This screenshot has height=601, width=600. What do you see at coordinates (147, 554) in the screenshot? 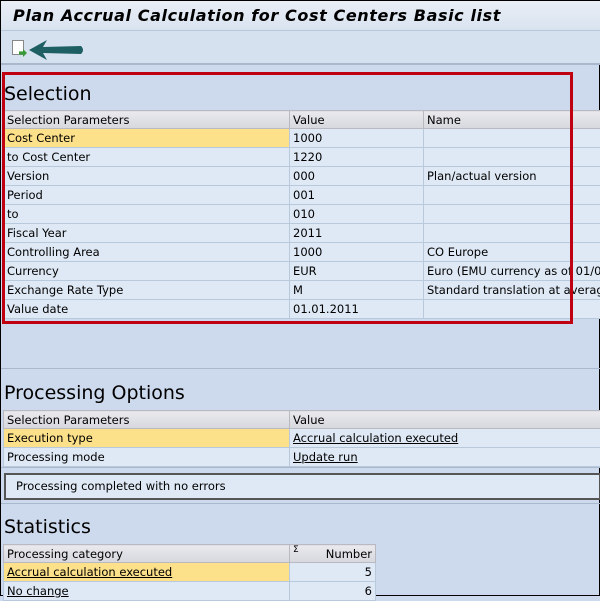
I see `col-header: Processing category` at bounding box center [147, 554].